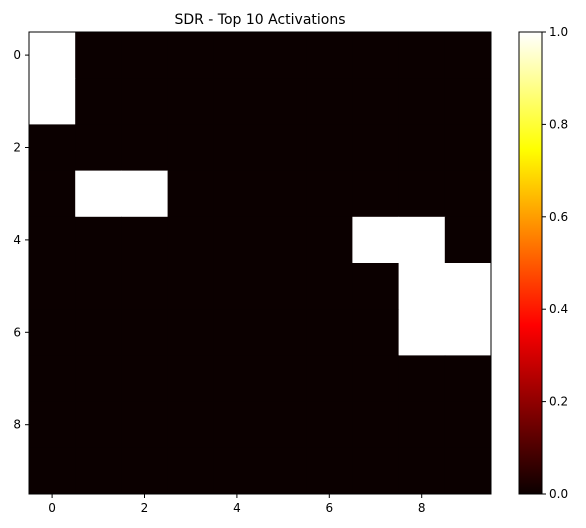 This screenshot has width=586, height=528. I want to click on y-tick-label: 4, so click(17, 240).